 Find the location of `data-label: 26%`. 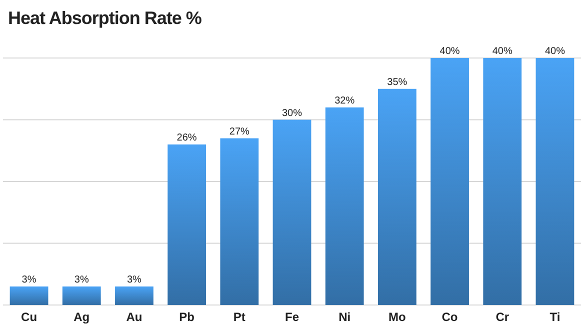

data-label: 26% is located at coordinates (186, 138).